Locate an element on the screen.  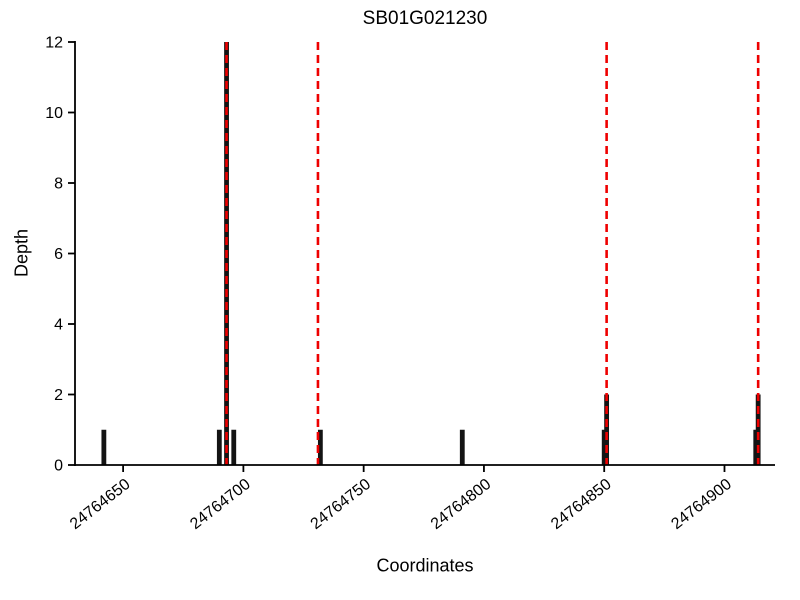
x-tick-label: 24764900 is located at coordinates (701, 504).